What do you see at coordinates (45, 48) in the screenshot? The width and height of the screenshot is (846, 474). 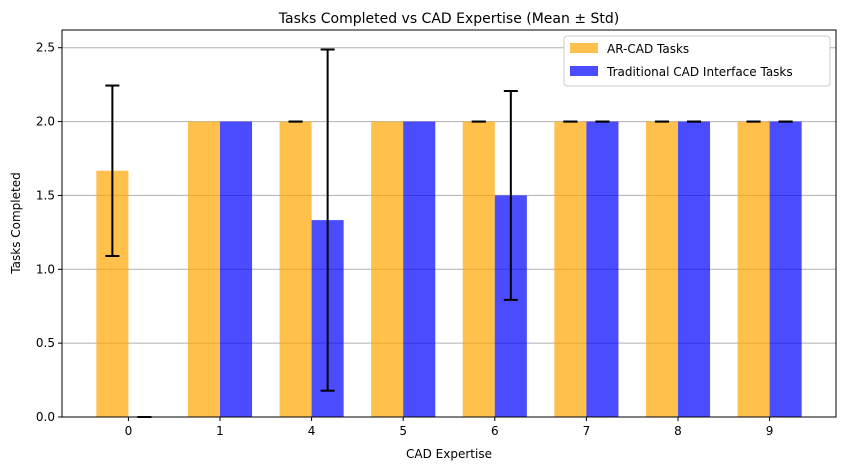 I see `y-tick-label: 2.5` at bounding box center [45, 48].